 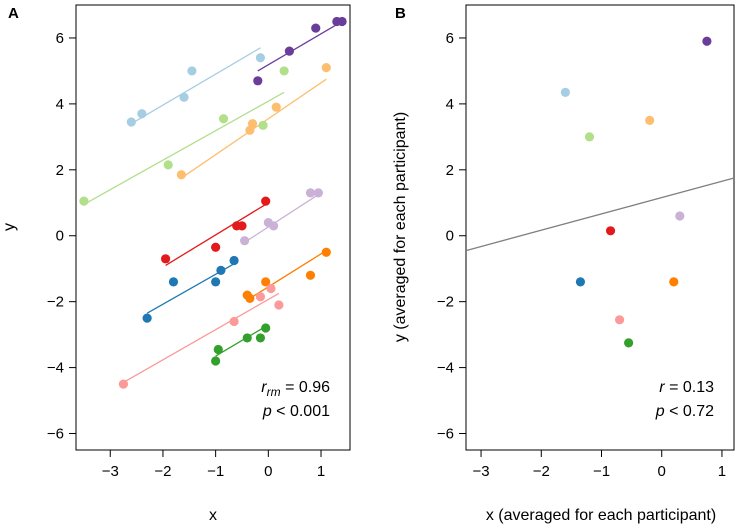 What do you see at coordinates (686, 387) in the screenshot?
I see `stat-annotation: r = 0.13` at bounding box center [686, 387].